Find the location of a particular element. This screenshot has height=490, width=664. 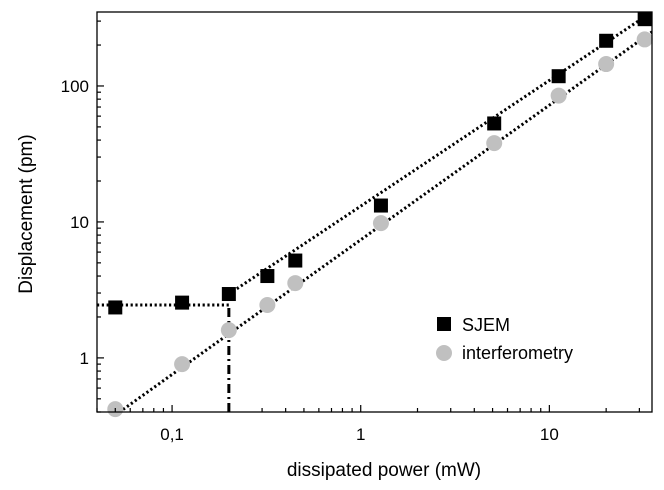

x-tick-label: 10 is located at coordinates (549, 434).